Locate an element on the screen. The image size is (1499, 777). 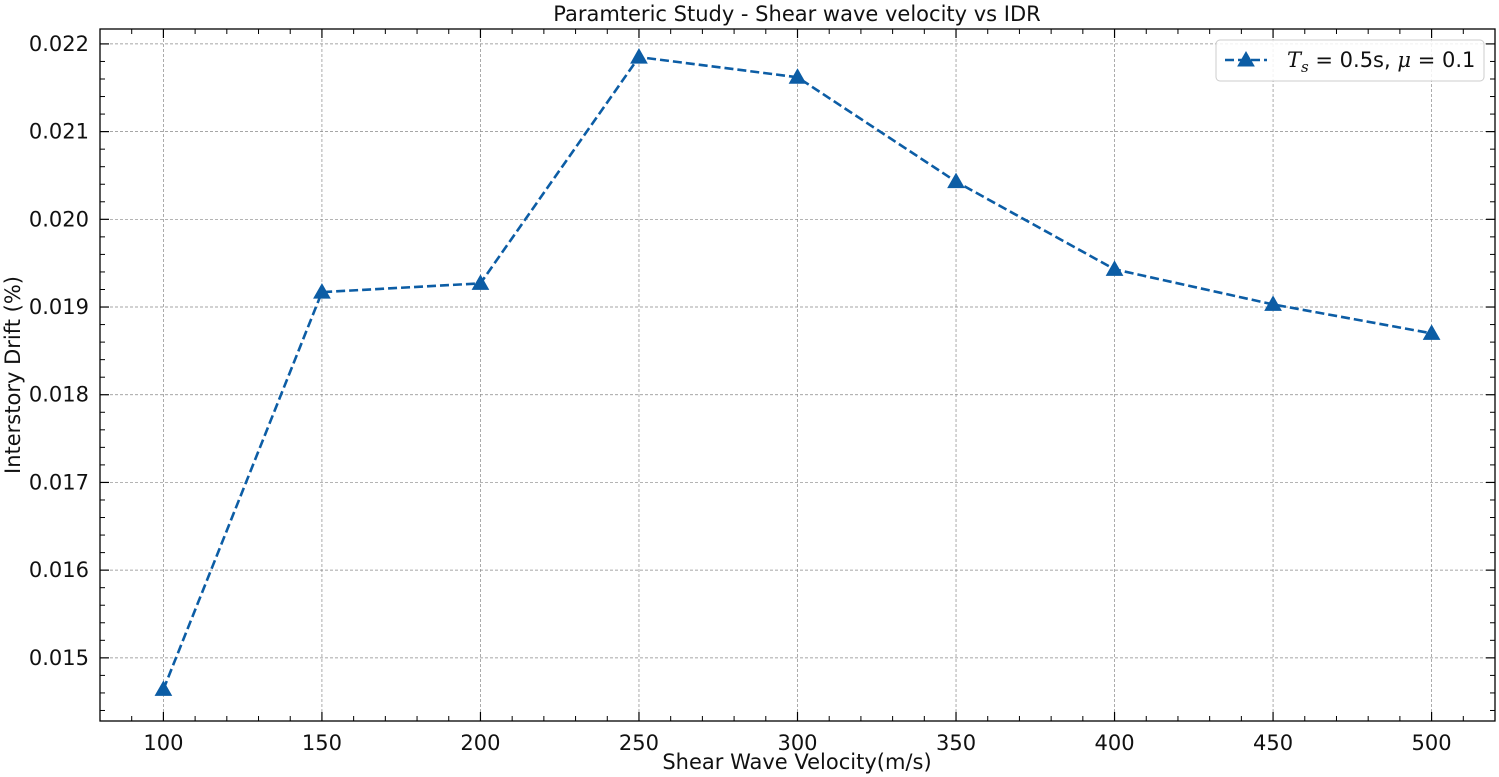
legend-box is located at coordinates (1350, 60).